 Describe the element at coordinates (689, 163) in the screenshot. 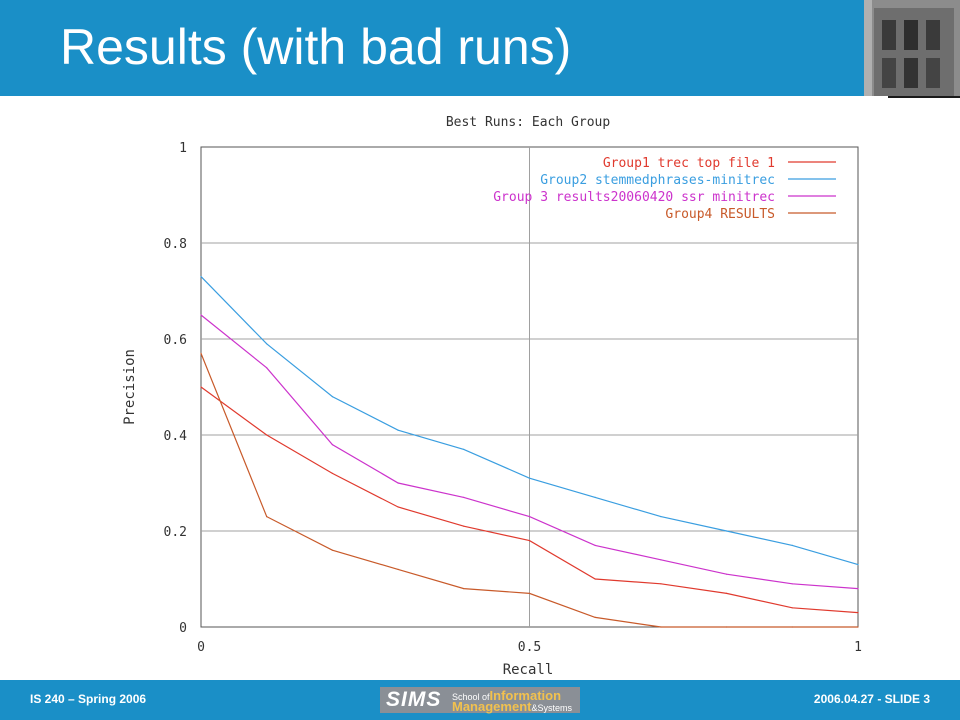

I see `legend-label-1: Group1 trec top file 1` at that location.